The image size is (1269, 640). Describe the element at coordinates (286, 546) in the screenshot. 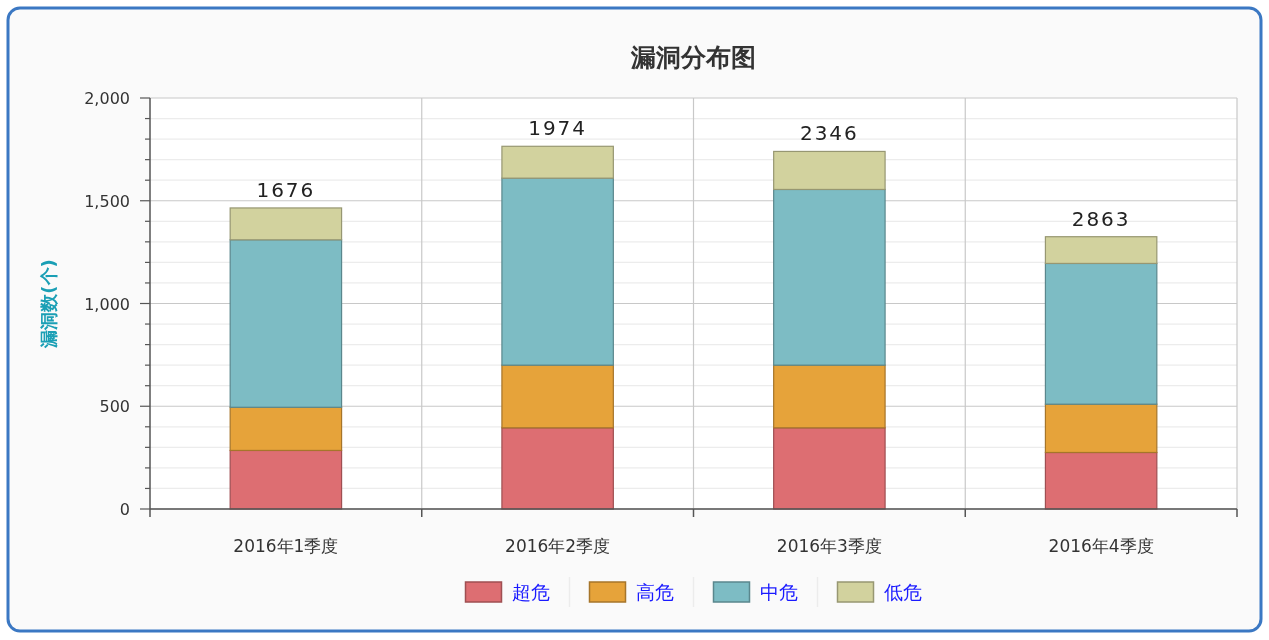

I see `x-tick-label: 2016年1季度` at that location.